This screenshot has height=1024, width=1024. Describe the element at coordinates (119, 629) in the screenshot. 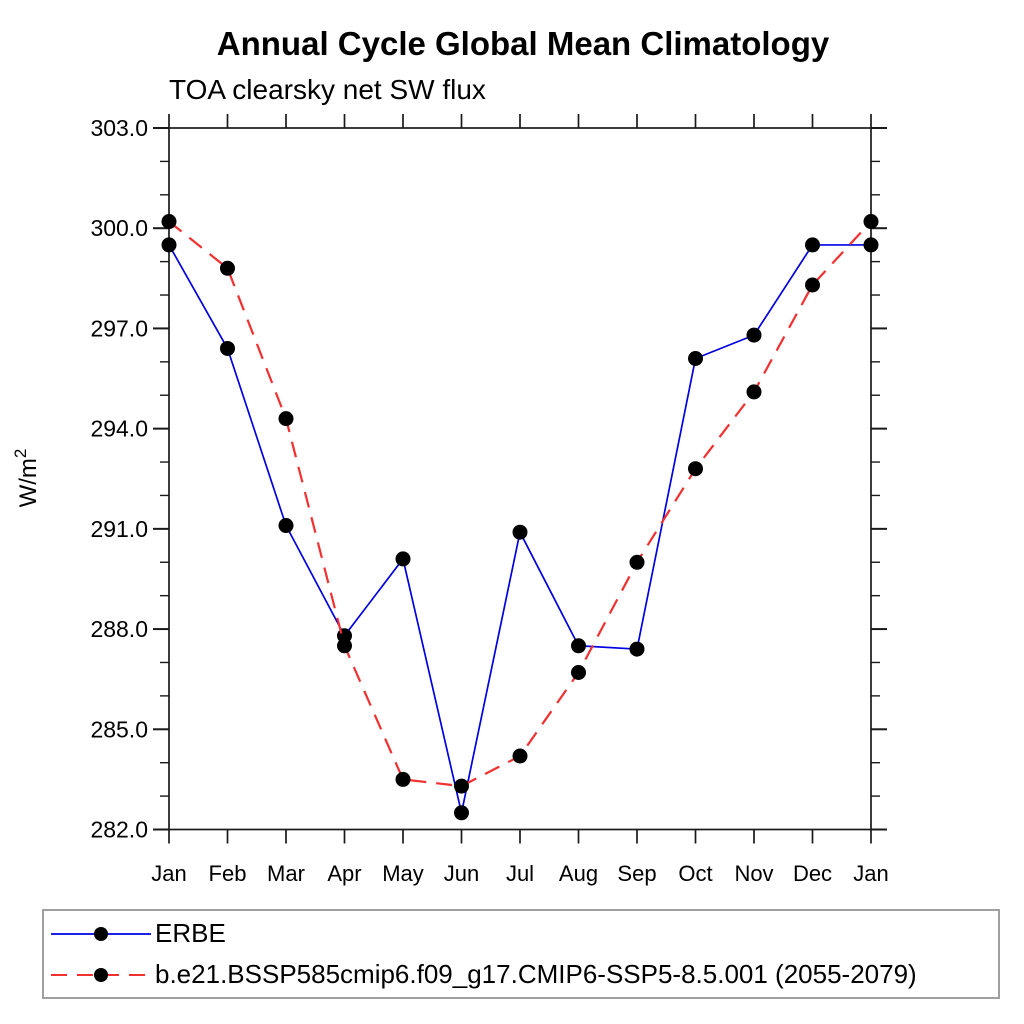

I see `y-tick-label: 288.0` at that location.